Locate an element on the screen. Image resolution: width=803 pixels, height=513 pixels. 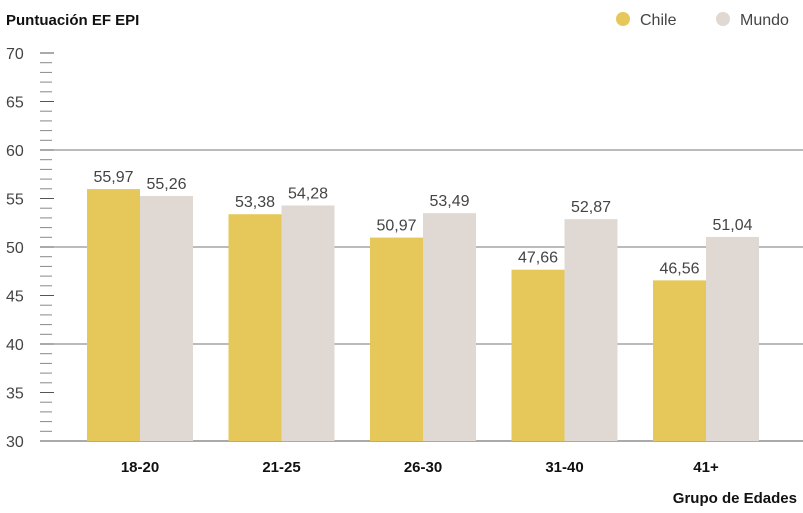
data-label-mundo-26-30: 53,49 is located at coordinates (449, 201).